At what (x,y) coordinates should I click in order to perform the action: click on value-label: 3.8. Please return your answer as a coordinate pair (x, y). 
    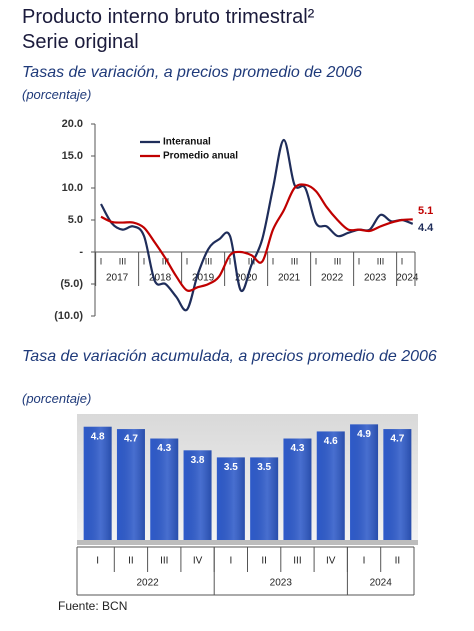
    Looking at the image, I should click on (198, 460).